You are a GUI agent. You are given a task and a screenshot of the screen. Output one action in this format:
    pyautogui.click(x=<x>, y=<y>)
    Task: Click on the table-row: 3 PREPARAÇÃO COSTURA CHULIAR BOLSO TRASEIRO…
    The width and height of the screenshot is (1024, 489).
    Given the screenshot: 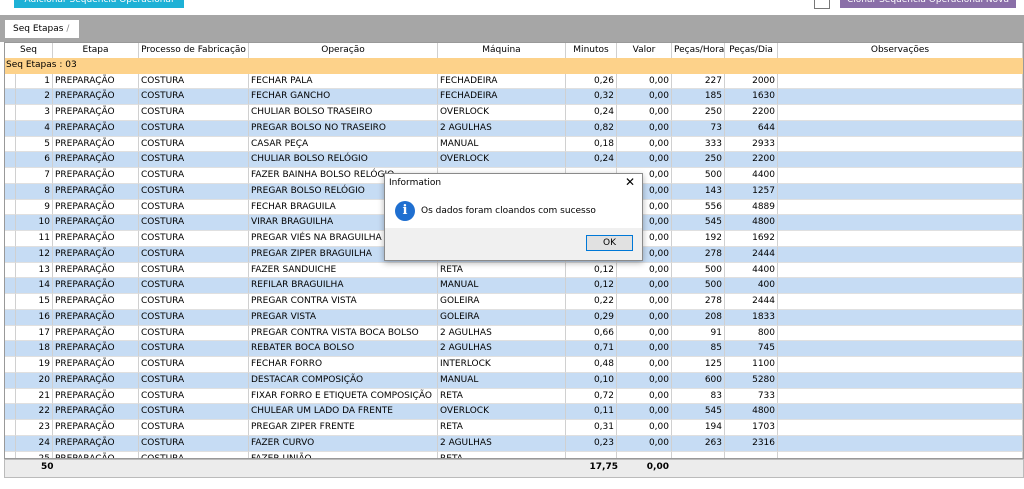 What is the action you would take?
    pyautogui.click(x=514, y=113)
    